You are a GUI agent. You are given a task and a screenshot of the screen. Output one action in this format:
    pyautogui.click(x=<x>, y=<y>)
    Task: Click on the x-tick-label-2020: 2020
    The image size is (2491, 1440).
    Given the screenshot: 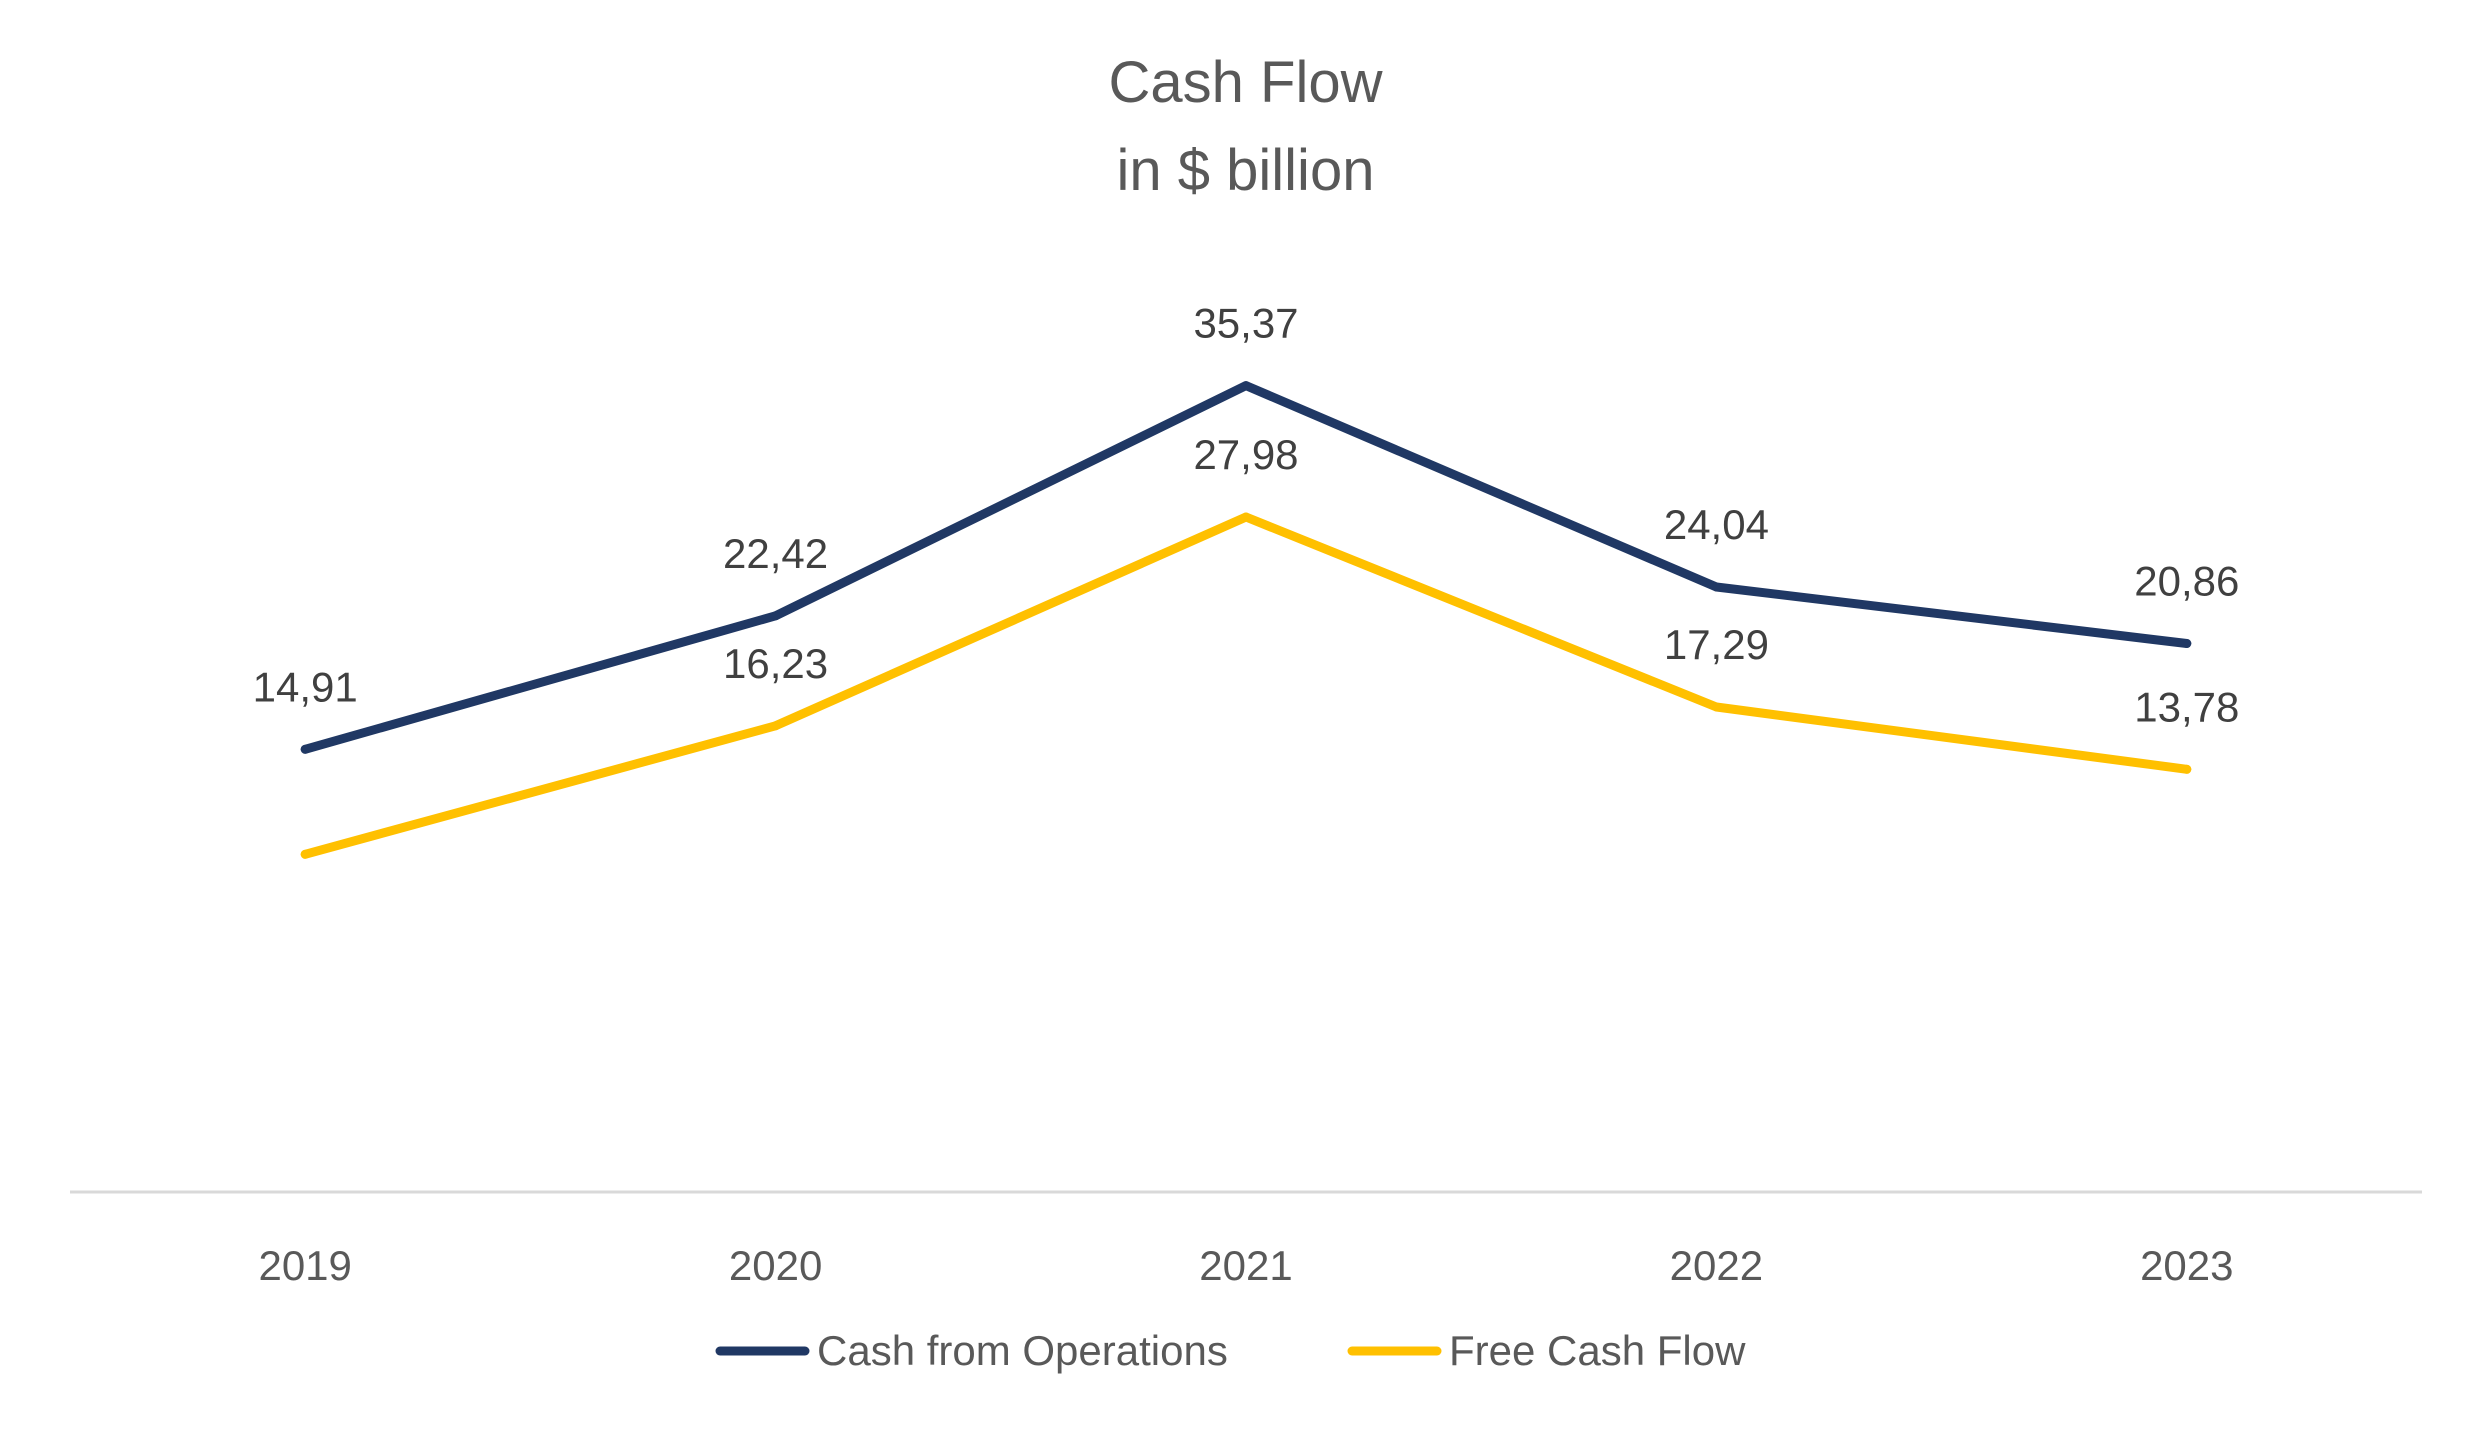 What is the action you would take?
    pyautogui.click(x=775, y=1265)
    